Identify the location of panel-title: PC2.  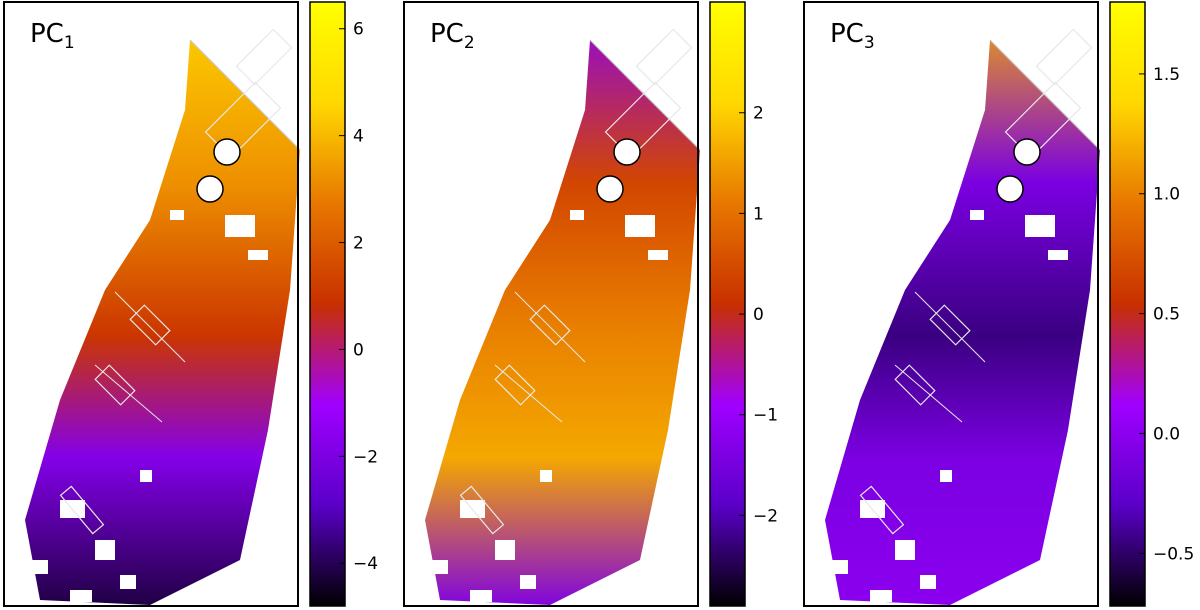
(452, 36).